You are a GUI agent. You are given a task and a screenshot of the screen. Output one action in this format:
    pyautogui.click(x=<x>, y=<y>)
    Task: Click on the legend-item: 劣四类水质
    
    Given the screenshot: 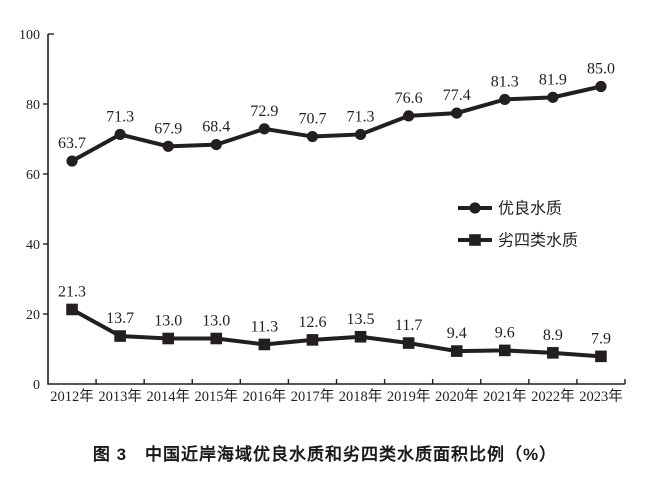 What is the action you would take?
    pyautogui.click(x=518, y=241)
    